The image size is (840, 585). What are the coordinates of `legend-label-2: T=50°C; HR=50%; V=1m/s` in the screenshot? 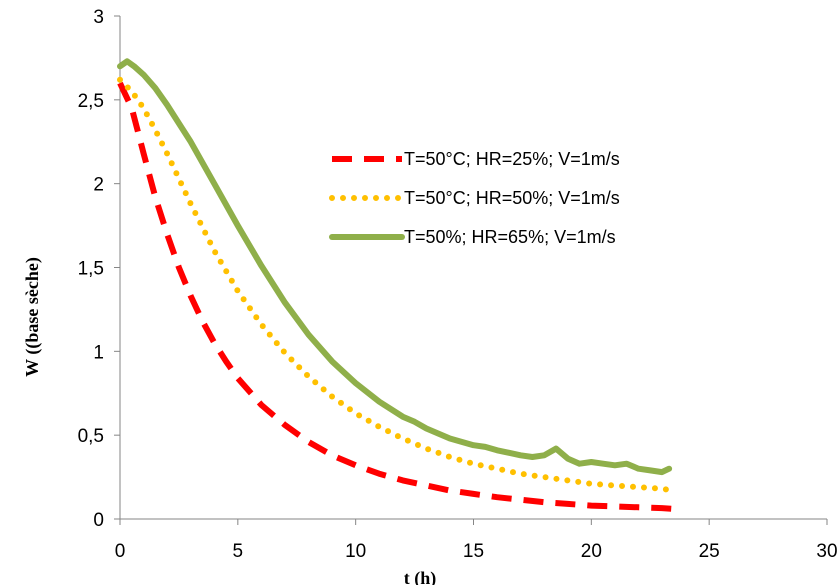 It's located at (512, 198).